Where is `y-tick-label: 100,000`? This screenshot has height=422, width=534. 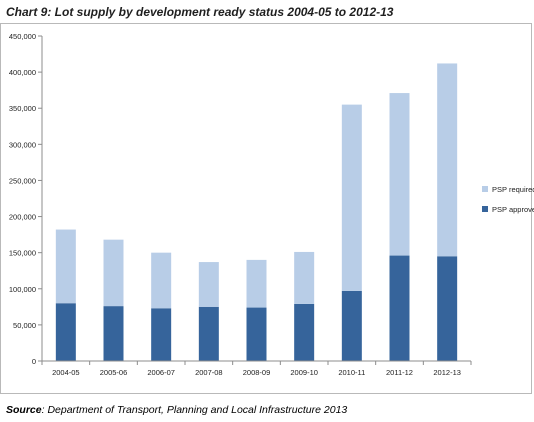 y-tick-label: 100,000 is located at coordinates (22, 289).